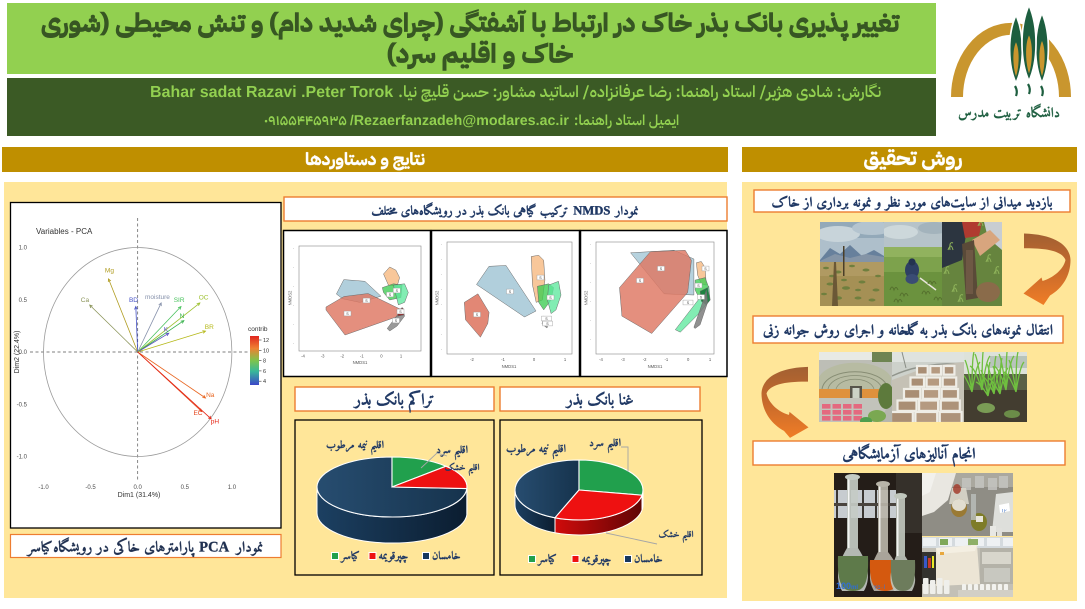 This screenshot has width=1085, height=609. What do you see at coordinates (133, 300) in the screenshot?
I see `svg-text: BD` at bounding box center [133, 300].